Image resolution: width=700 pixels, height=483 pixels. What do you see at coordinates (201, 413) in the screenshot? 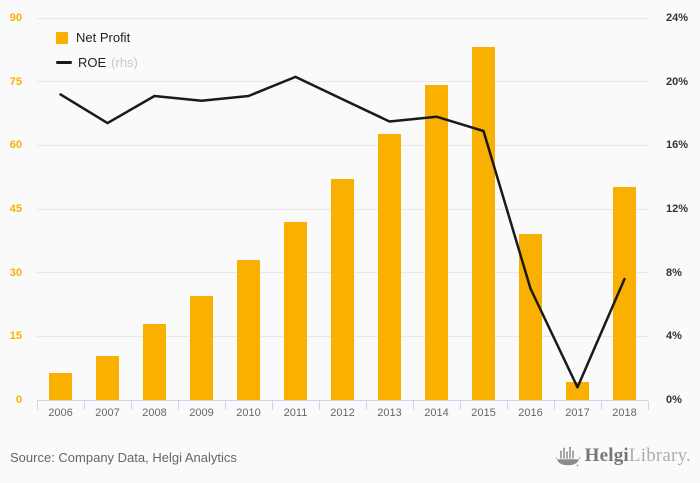
I see `x-axis-label: 2009` at bounding box center [201, 413].